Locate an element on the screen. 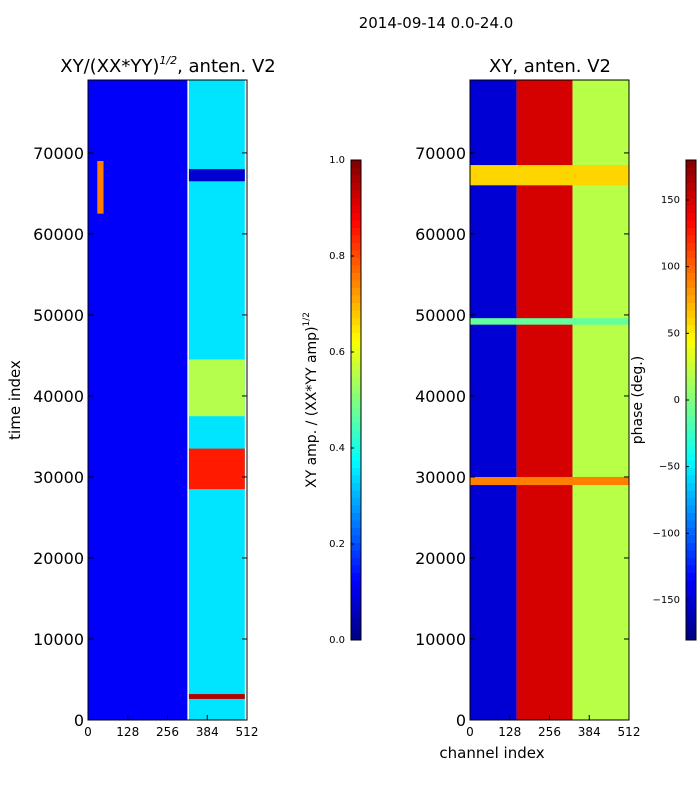 This screenshot has height=800, width=700. left-colorbar-tick-label: 0.2 is located at coordinates (337, 544).